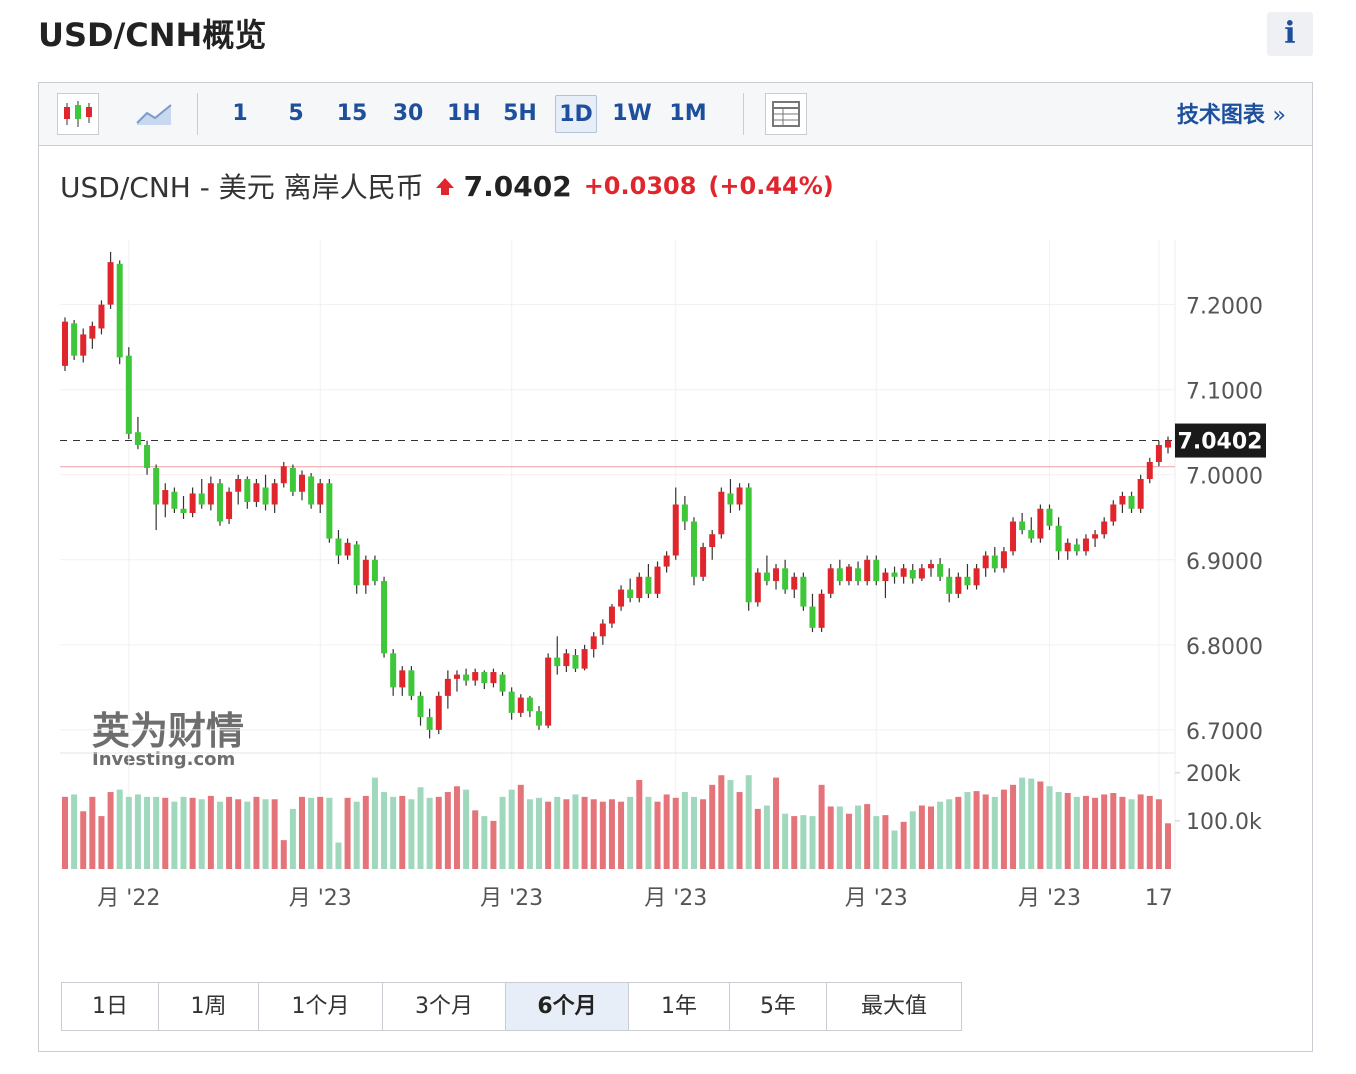 This screenshot has width=1356, height=1074. What do you see at coordinates (464, 113) in the screenshot?
I see `interval-button: 1H` at bounding box center [464, 113].